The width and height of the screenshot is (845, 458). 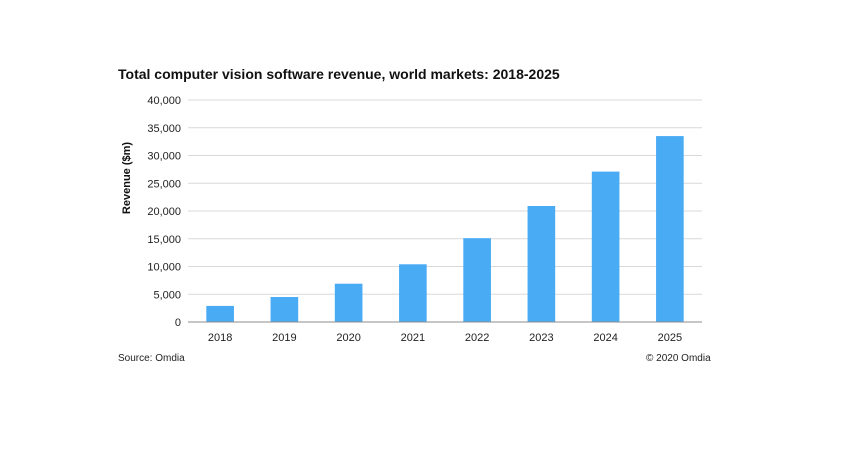 I want to click on bar-2021, so click(x=413, y=293).